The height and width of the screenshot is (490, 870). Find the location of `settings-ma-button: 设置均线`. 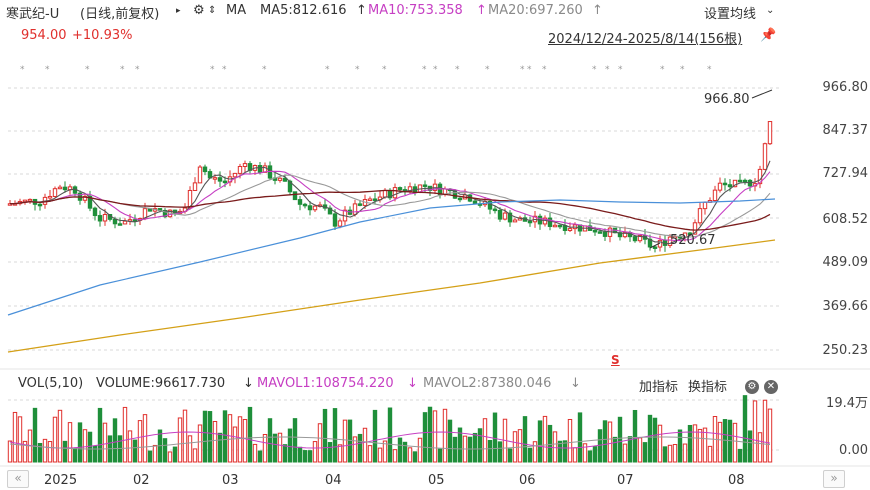

settings-ma-button: 设置均线 is located at coordinates (730, 14).